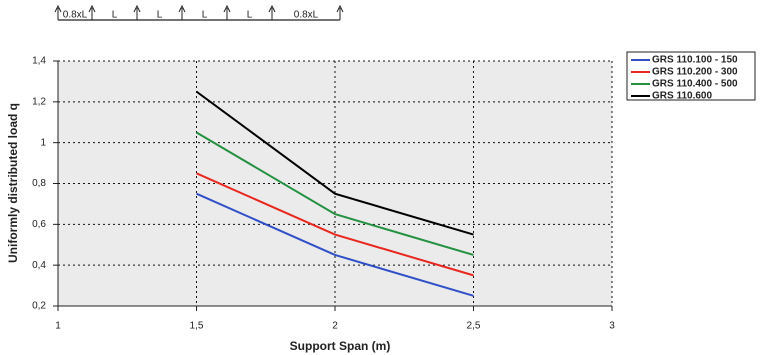  What do you see at coordinates (13, 183) in the screenshot?
I see `y-axis-label: Uniformly distributed load q` at bounding box center [13, 183].